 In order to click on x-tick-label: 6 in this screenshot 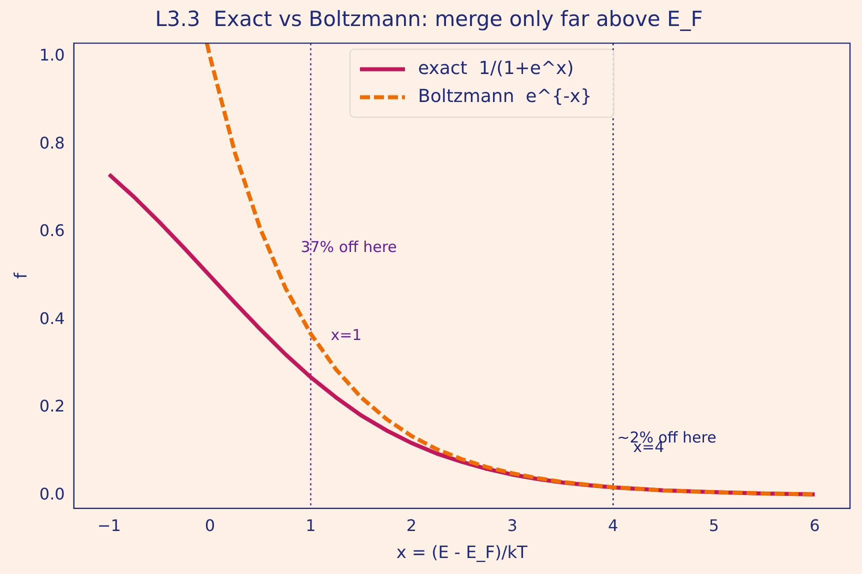, I will do `click(815, 526)`.